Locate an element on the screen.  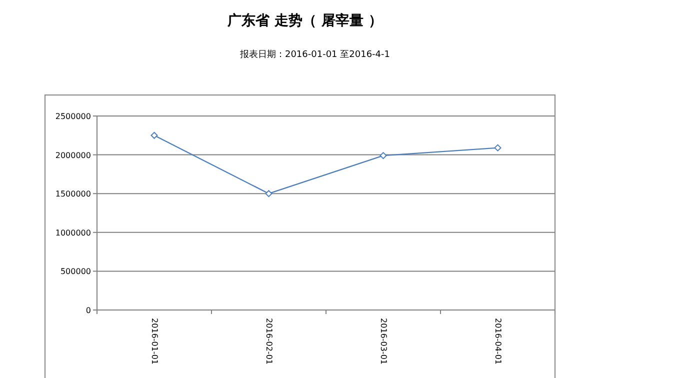
x-tick-label: 2016-03-01 is located at coordinates (383, 341).